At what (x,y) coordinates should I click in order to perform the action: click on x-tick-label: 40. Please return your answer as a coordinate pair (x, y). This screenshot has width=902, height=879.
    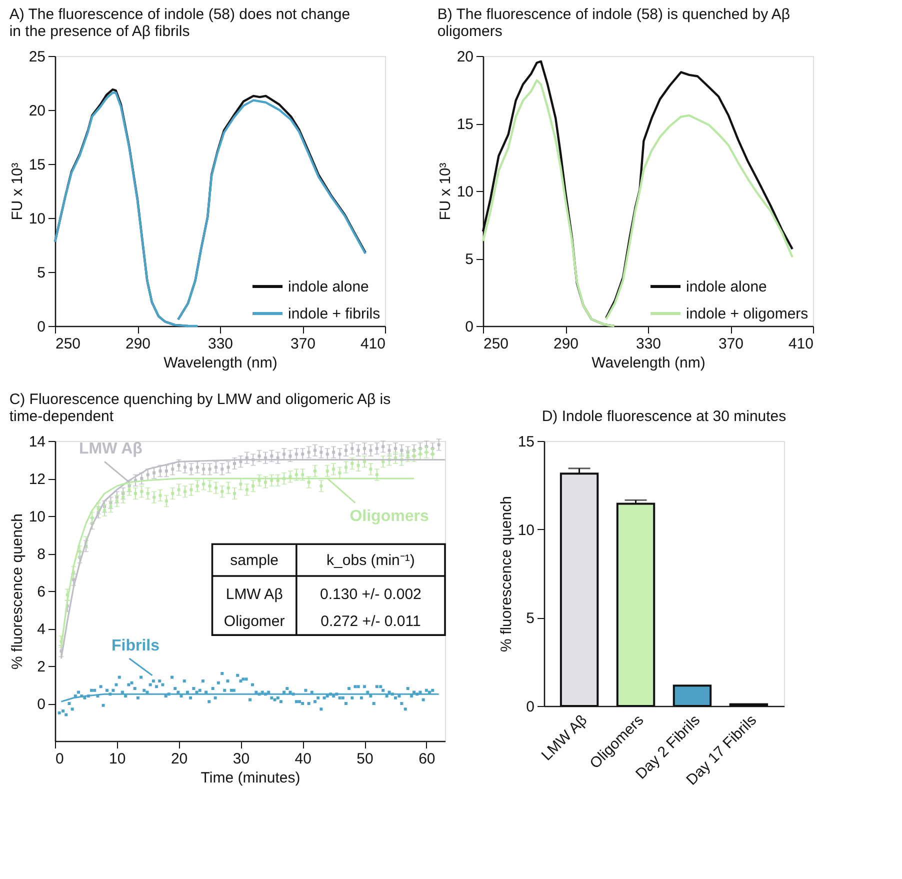
    Looking at the image, I should click on (303, 759).